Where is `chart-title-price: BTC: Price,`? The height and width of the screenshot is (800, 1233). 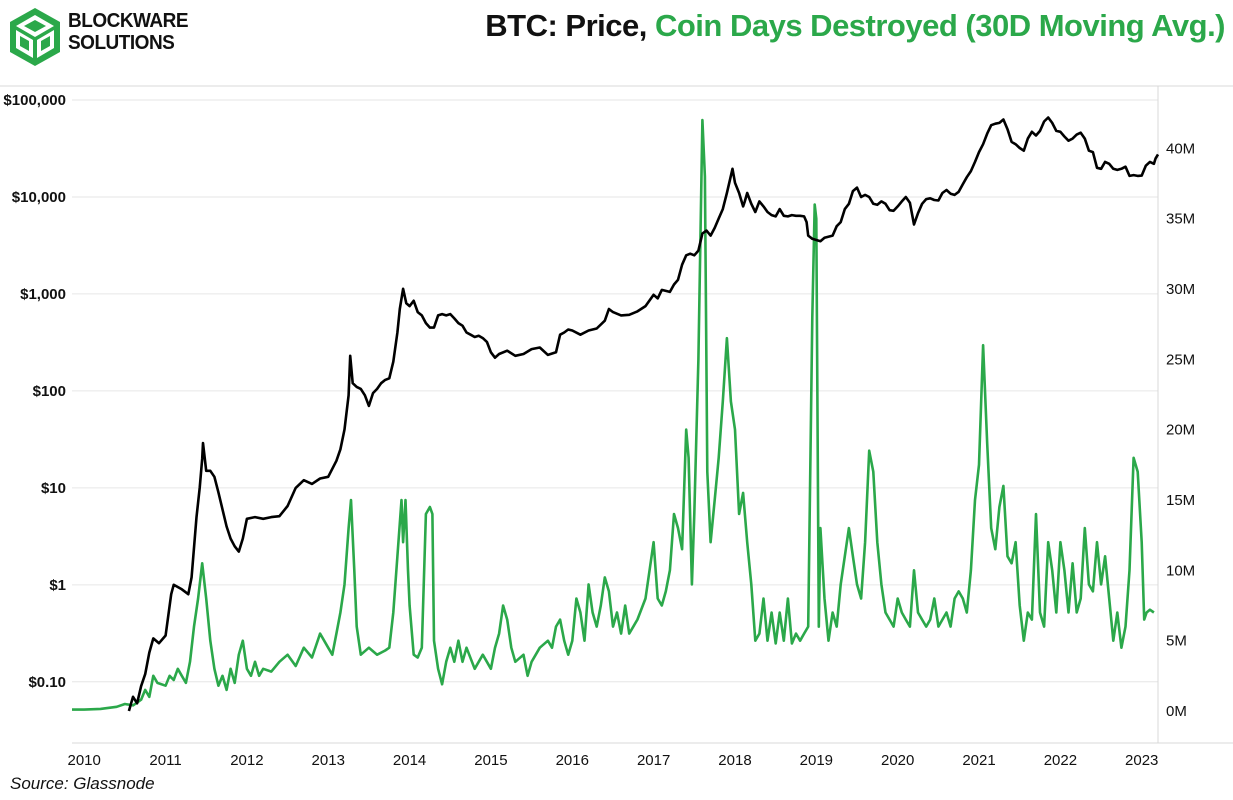 chart-title-price: BTC: Price, is located at coordinates (570, 25).